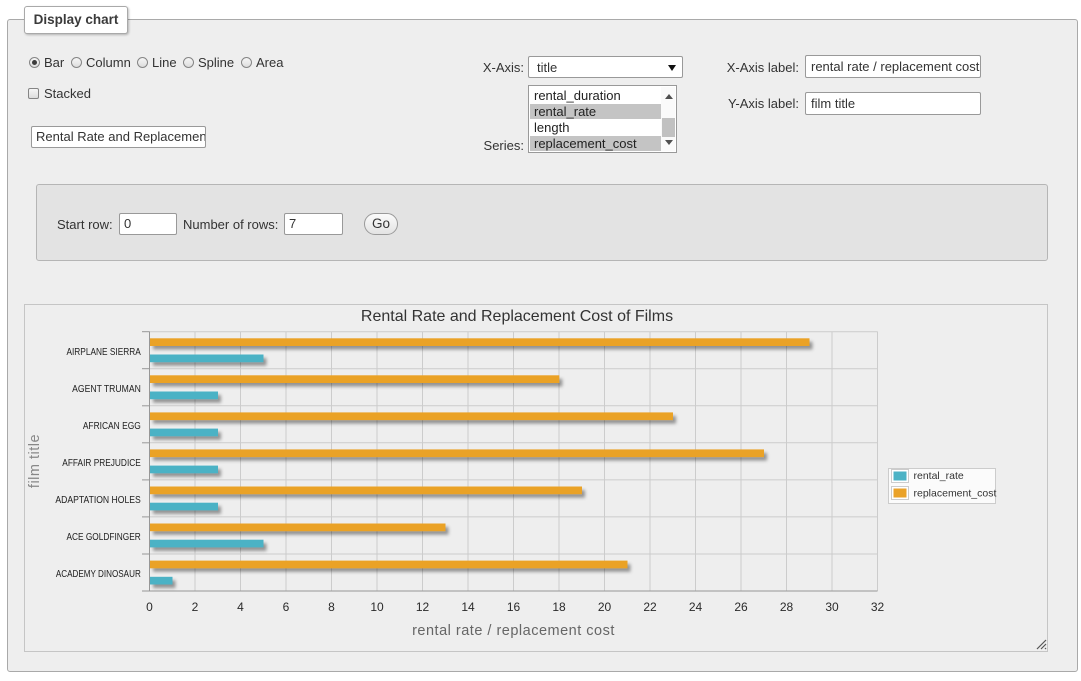 The width and height of the screenshot is (1081, 681). What do you see at coordinates (98, 573) in the screenshot?
I see `svg-text: ACADEMY DINOSAUR` at bounding box center [98, 573].